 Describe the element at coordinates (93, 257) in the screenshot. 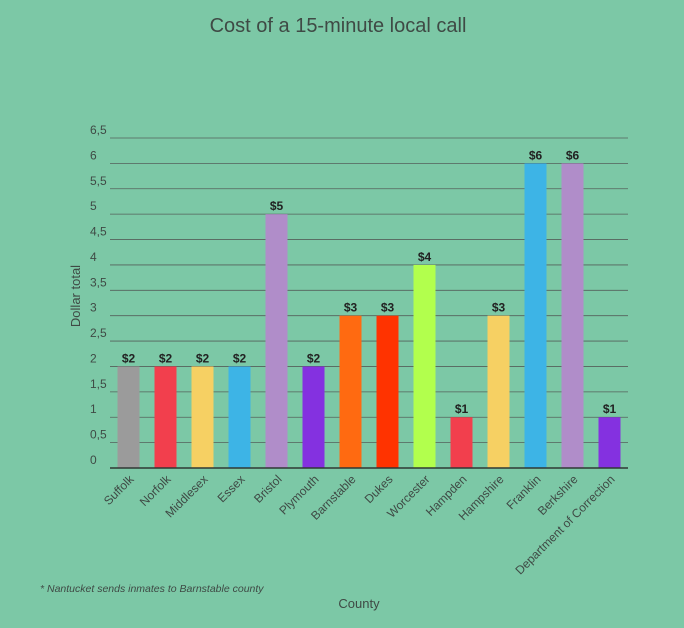

I see `y-tick-label: 4` at that location.